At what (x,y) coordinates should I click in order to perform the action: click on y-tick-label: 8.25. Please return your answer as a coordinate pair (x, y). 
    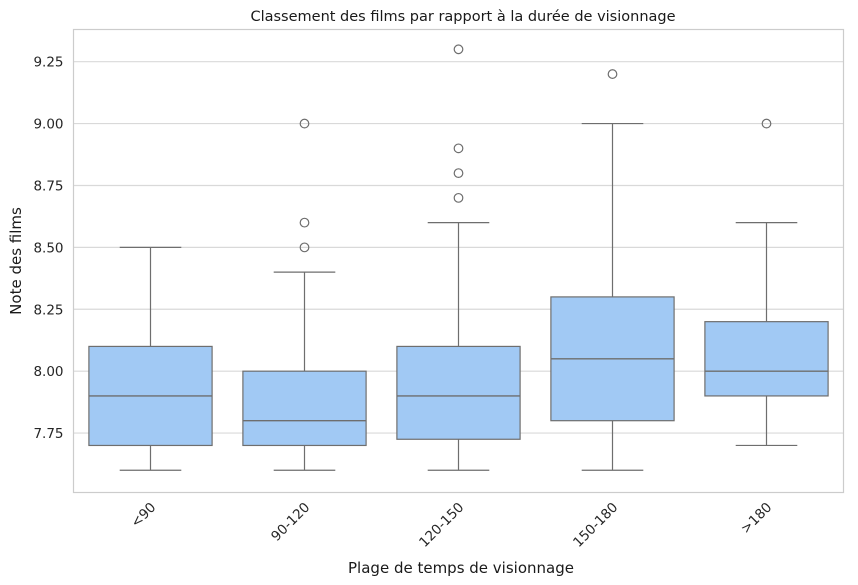
    Looking at the image, I should click on (48, 310).